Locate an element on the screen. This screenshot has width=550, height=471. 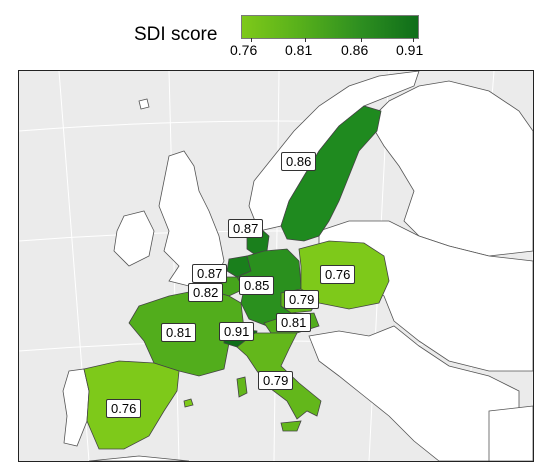
legend-tick-label: 0.86 is located at coordinates (355, 50).